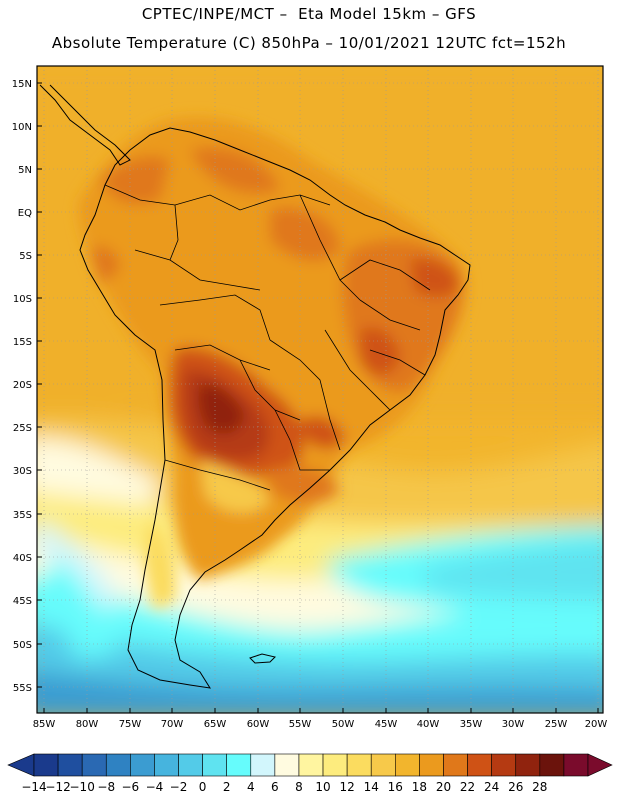  Describe the element at coordinates (443, 787) in the screenshot. I see `colorbar-label: 20` at that location.